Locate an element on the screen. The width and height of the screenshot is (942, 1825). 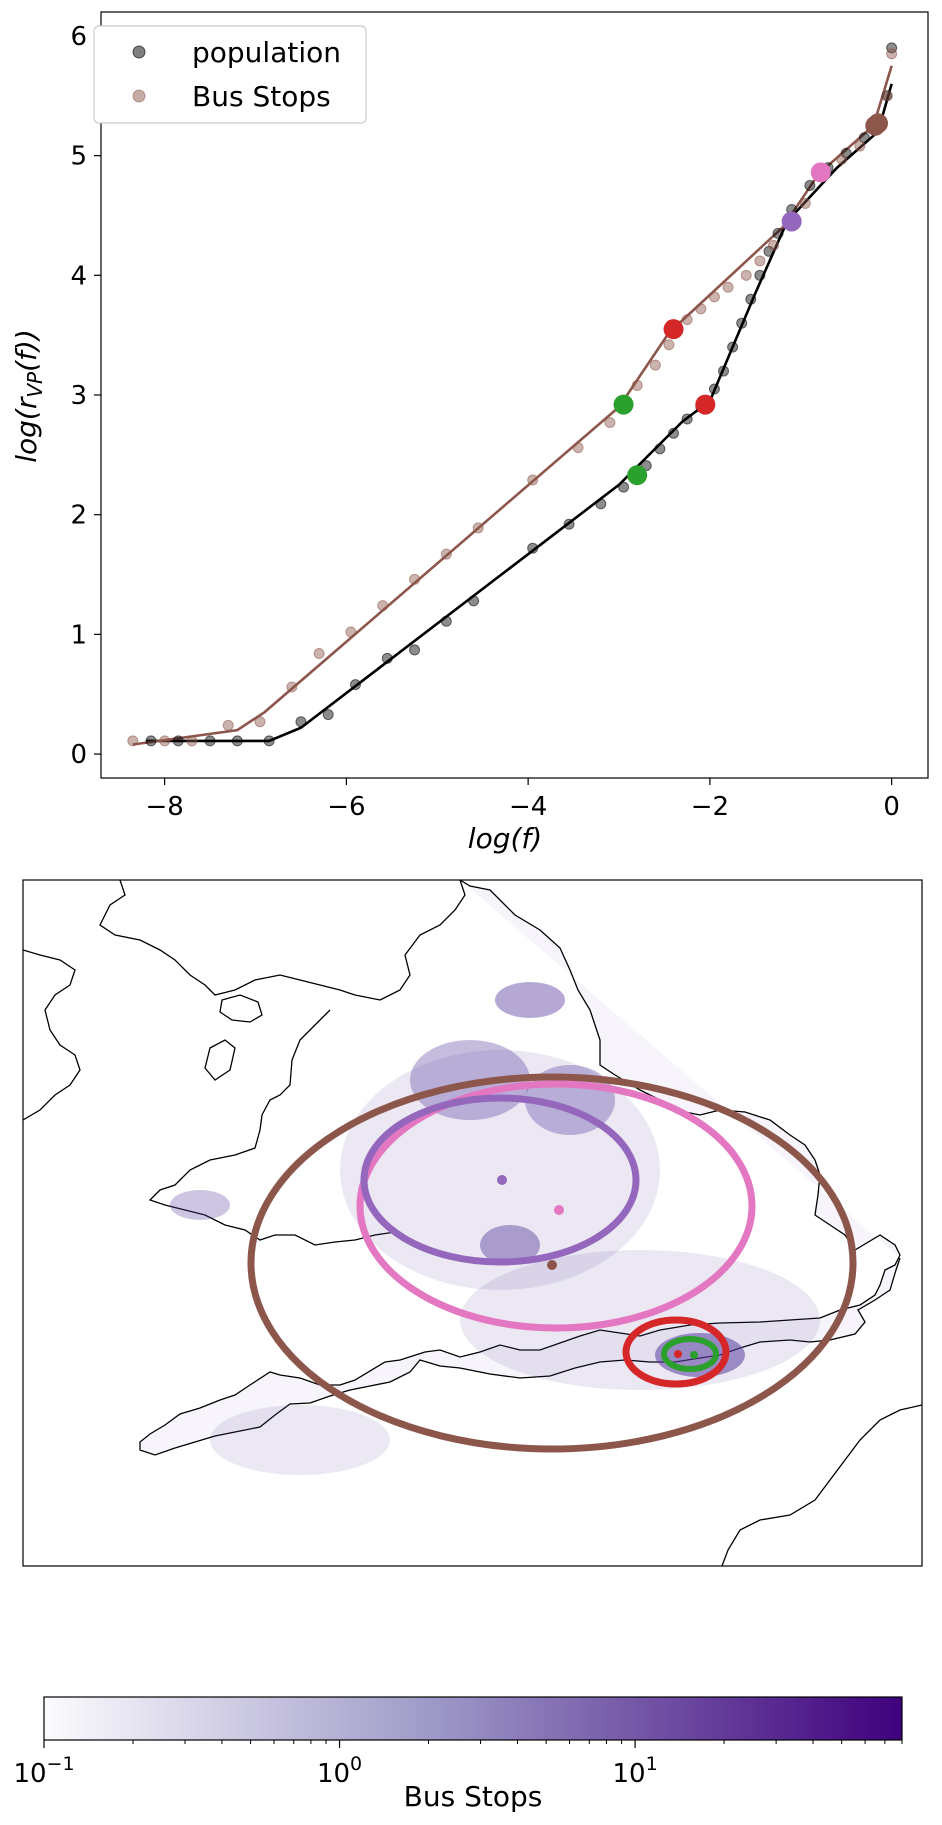
x-tick-label: −8 is located at coordinates (164, 807).